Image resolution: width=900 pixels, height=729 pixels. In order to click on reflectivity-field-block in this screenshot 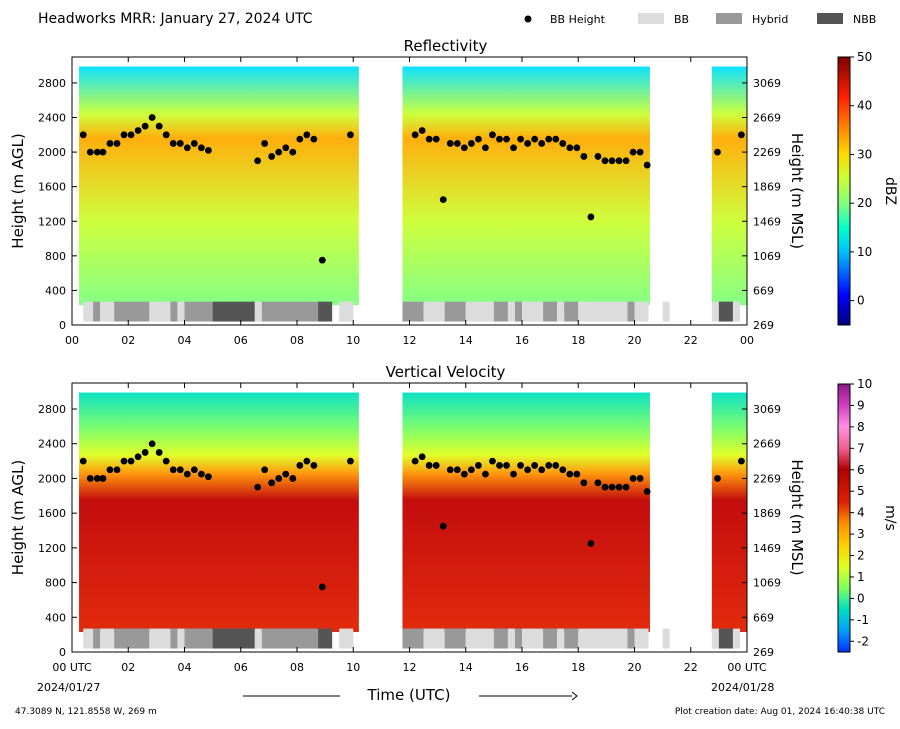, I will do `click(219, 186)`.